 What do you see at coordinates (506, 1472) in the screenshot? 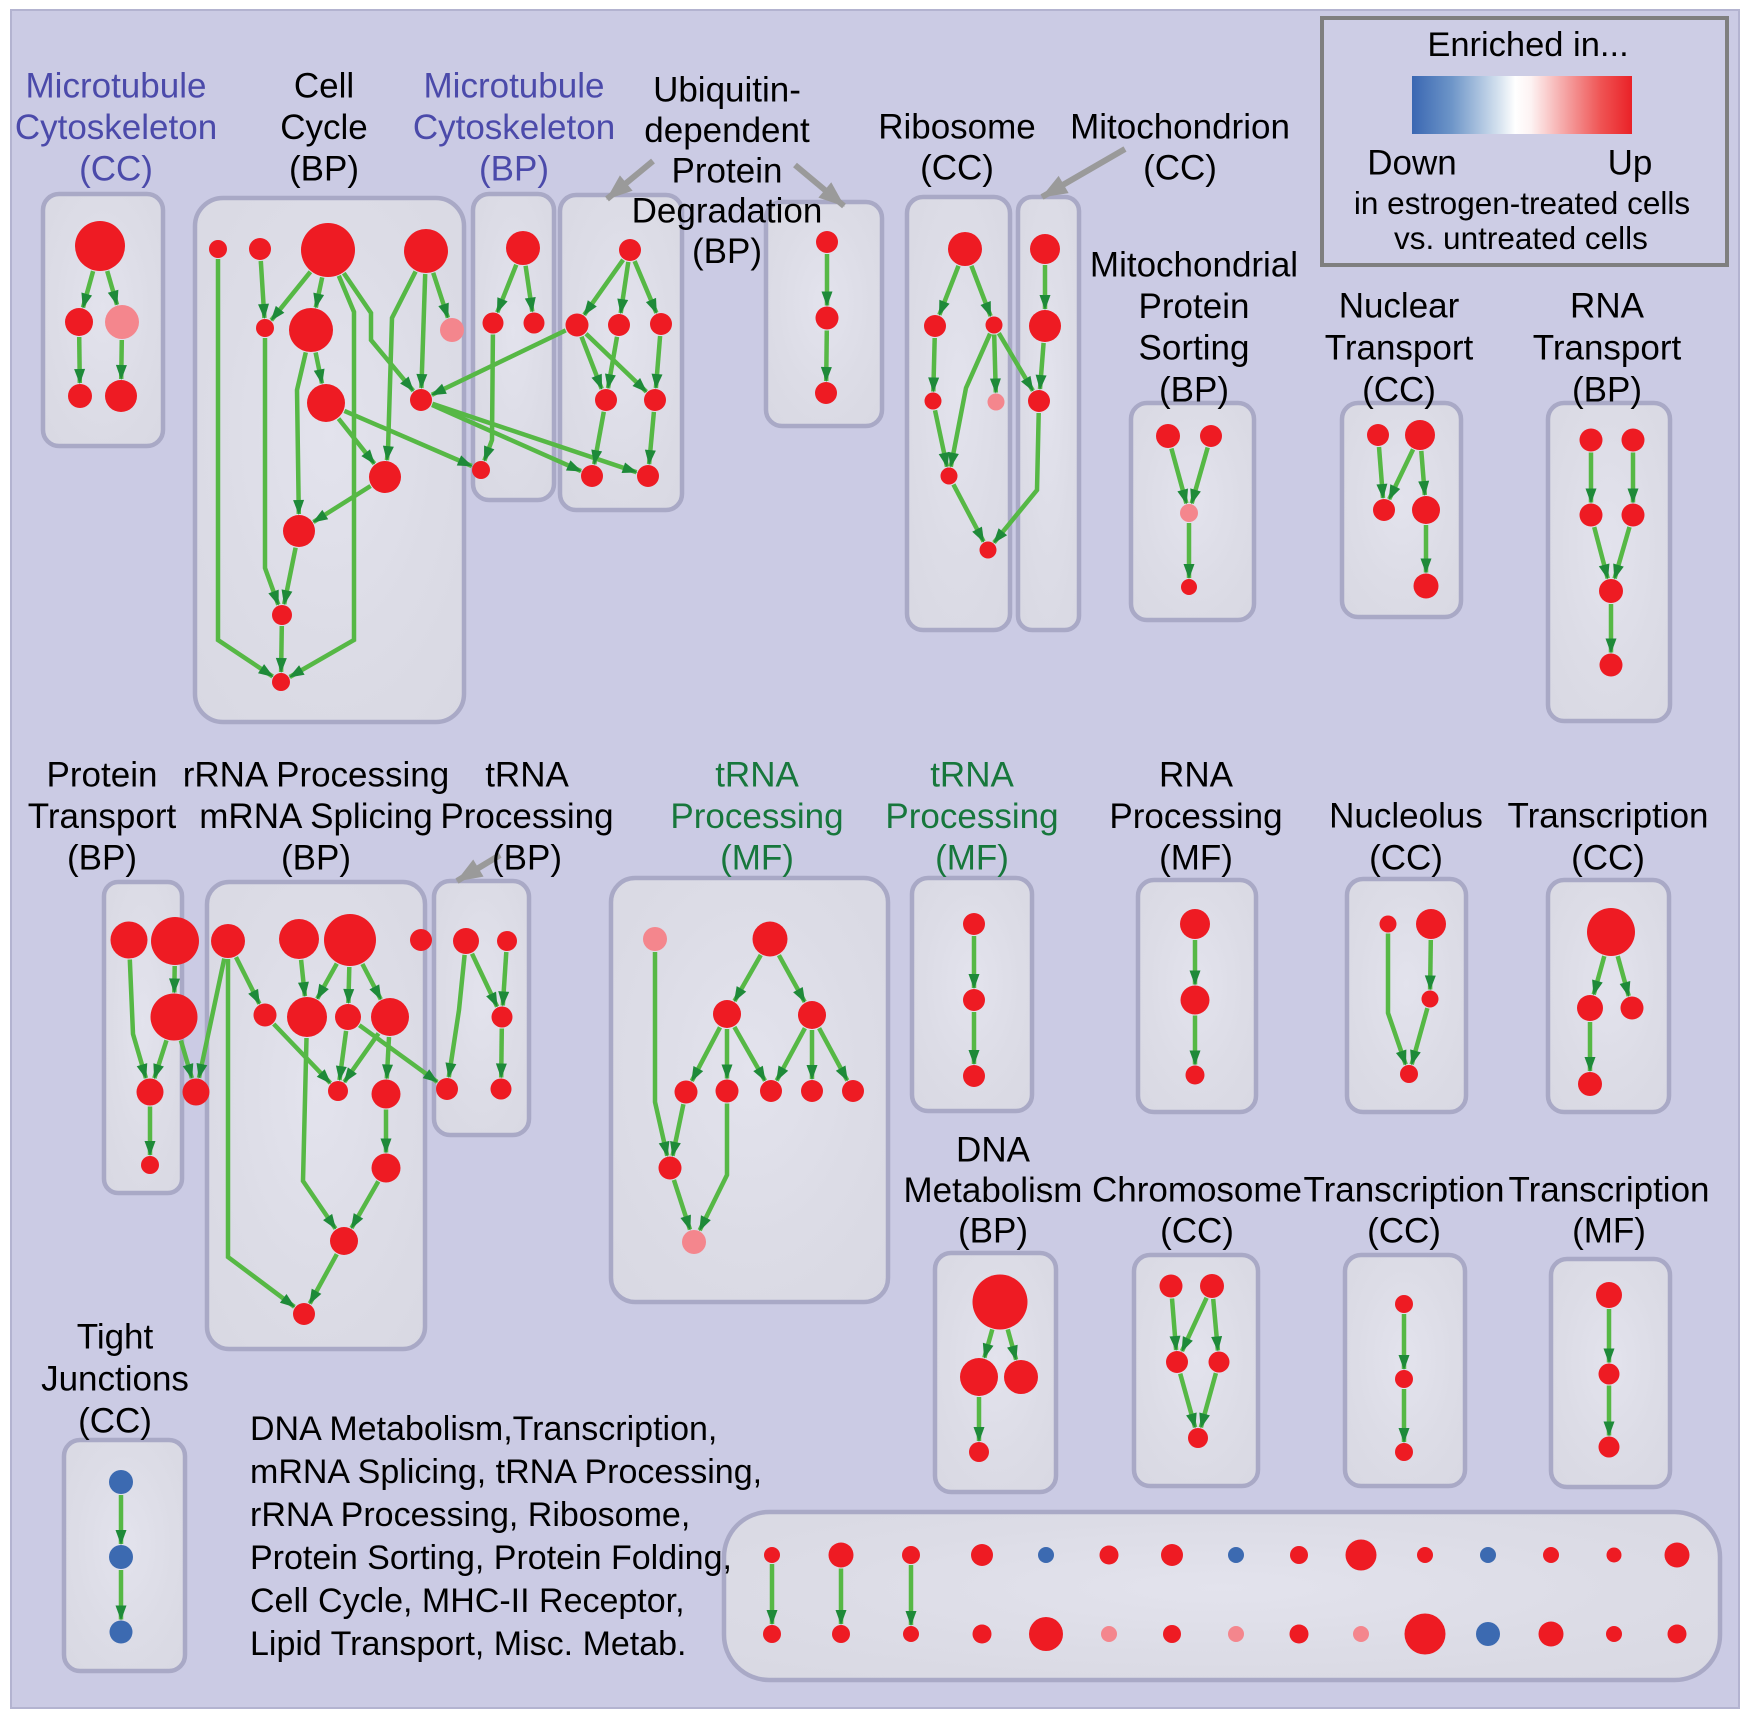
I see `svg-text:mRNA Splicing, tRNA Processing: mRNA Splicing, tRNA Processing,` at bounding box center [506, 1472].